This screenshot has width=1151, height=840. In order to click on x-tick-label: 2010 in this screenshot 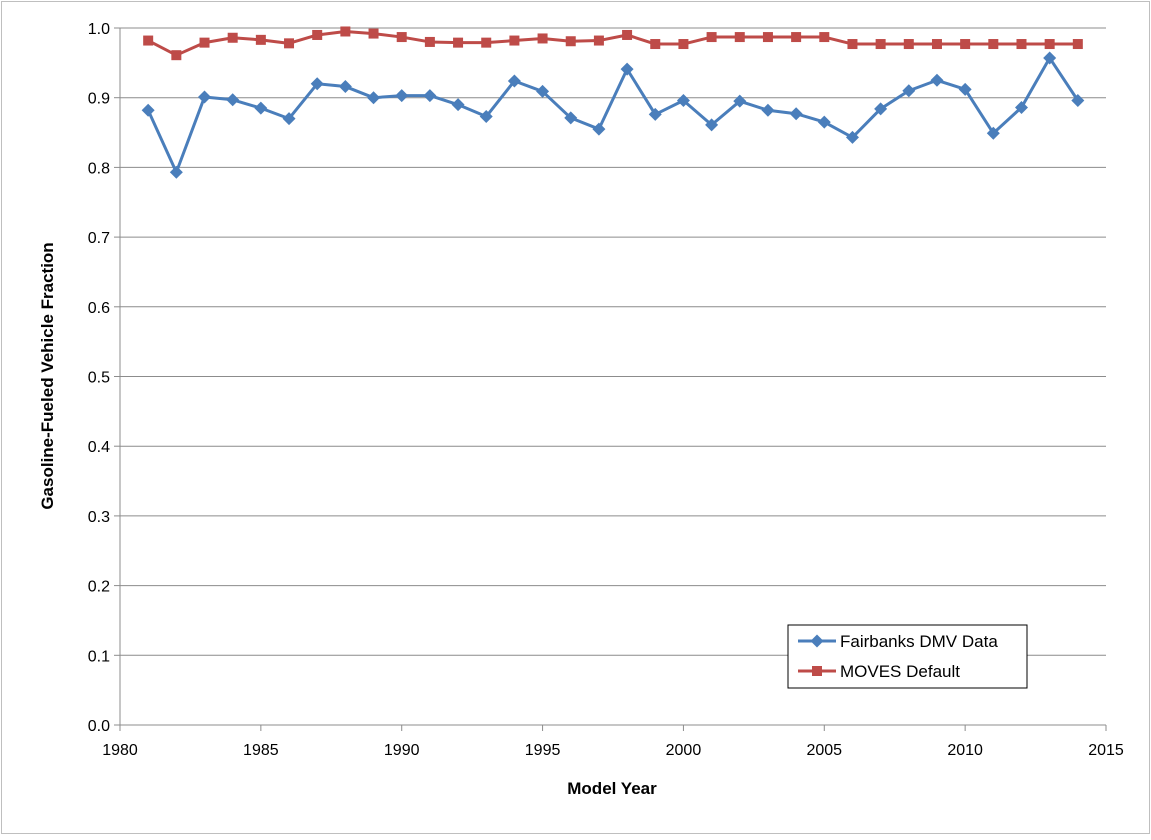, I will do `click(965, 750)`.